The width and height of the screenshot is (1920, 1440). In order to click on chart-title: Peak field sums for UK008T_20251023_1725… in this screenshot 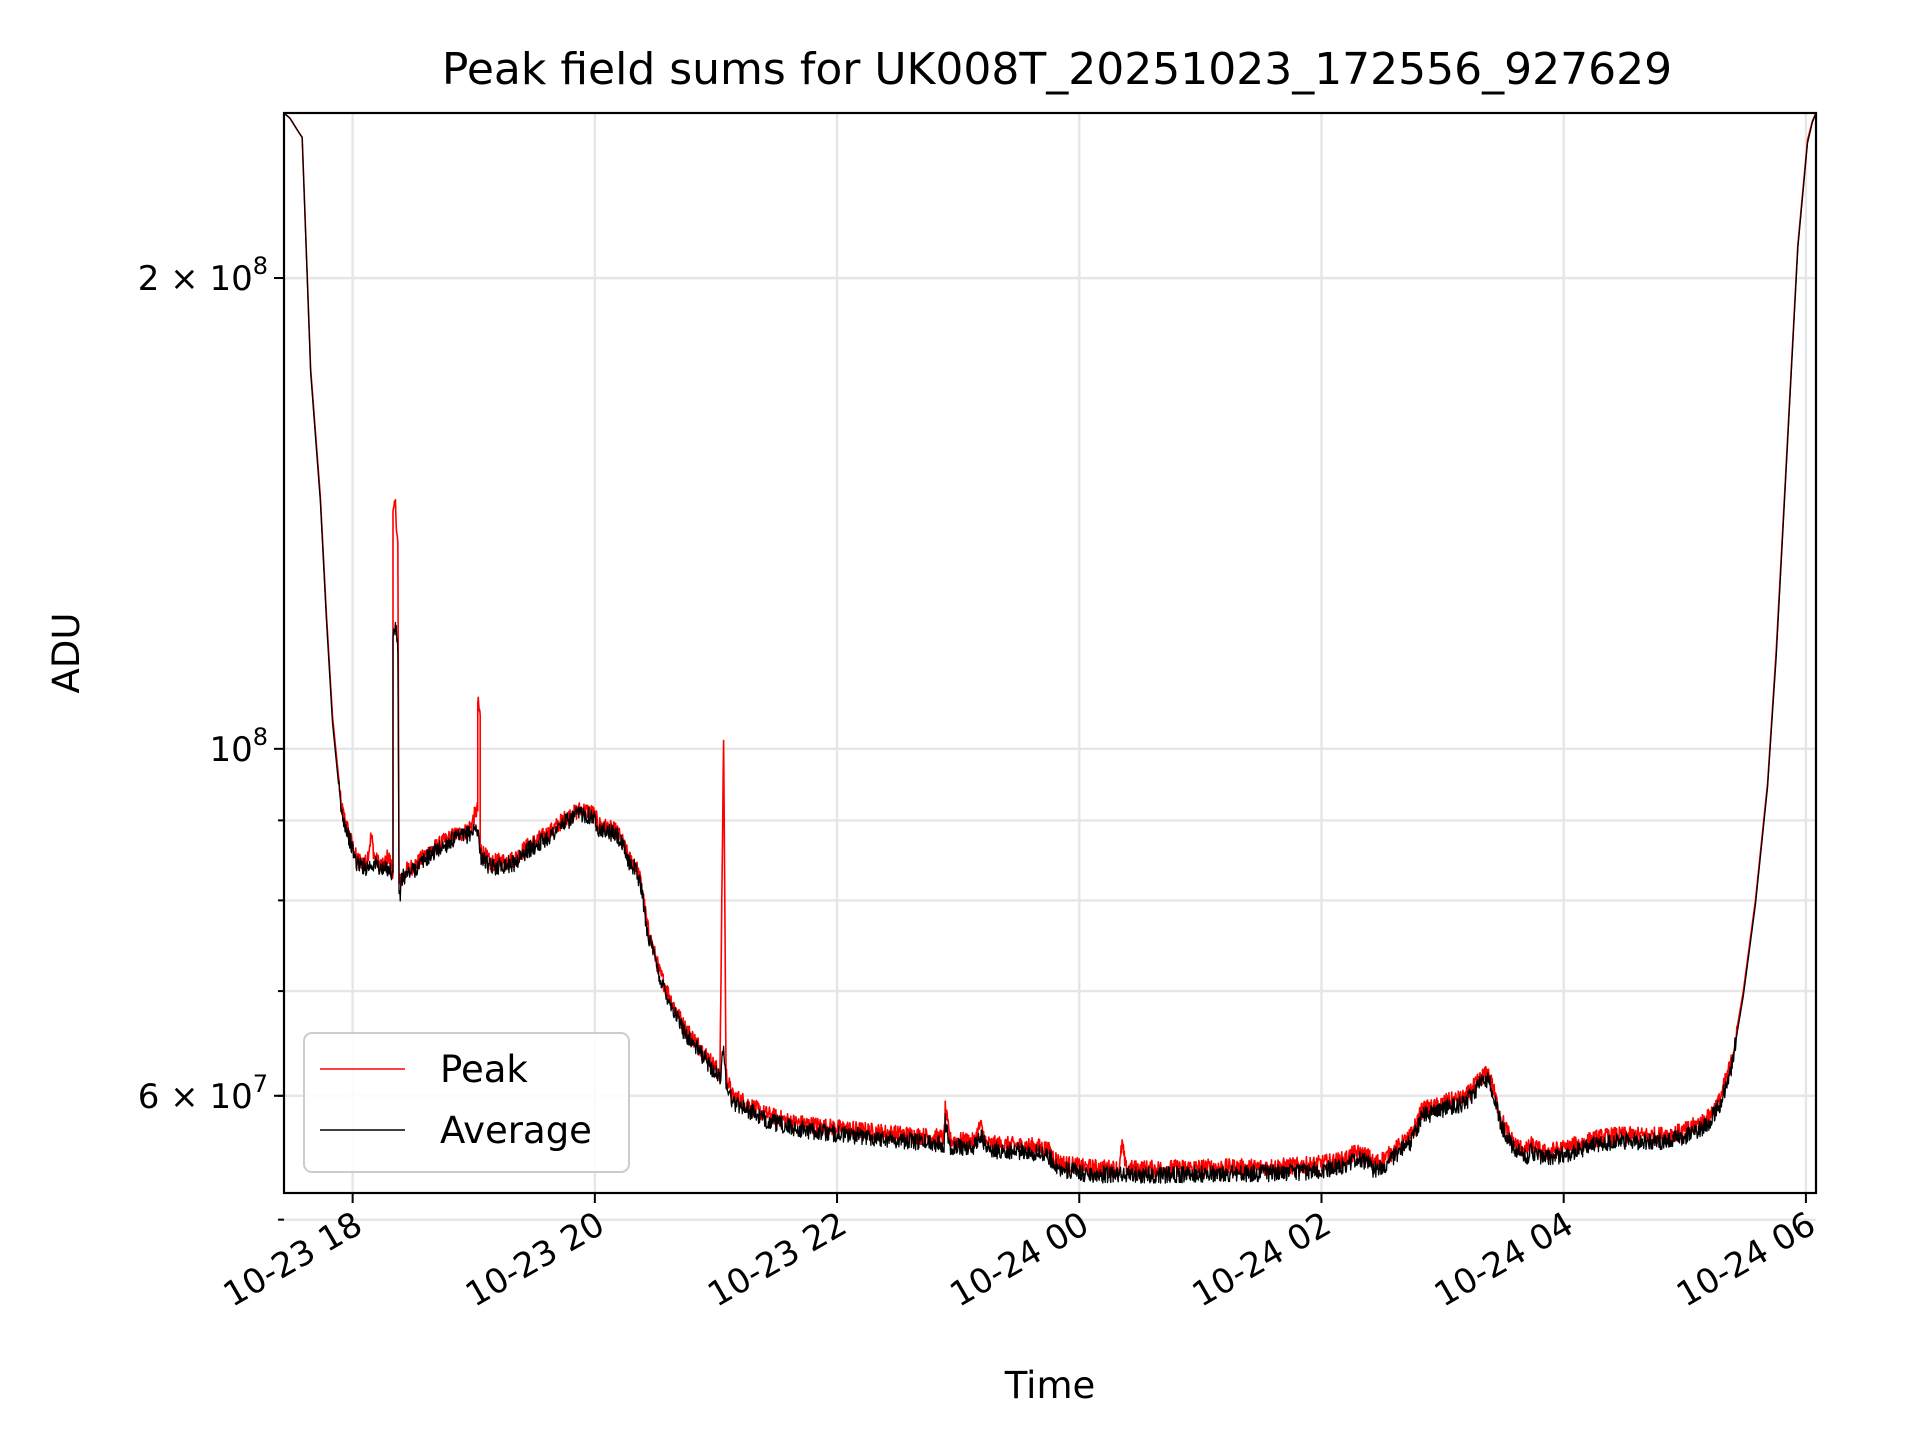, I will do `click(1057, 69)`.